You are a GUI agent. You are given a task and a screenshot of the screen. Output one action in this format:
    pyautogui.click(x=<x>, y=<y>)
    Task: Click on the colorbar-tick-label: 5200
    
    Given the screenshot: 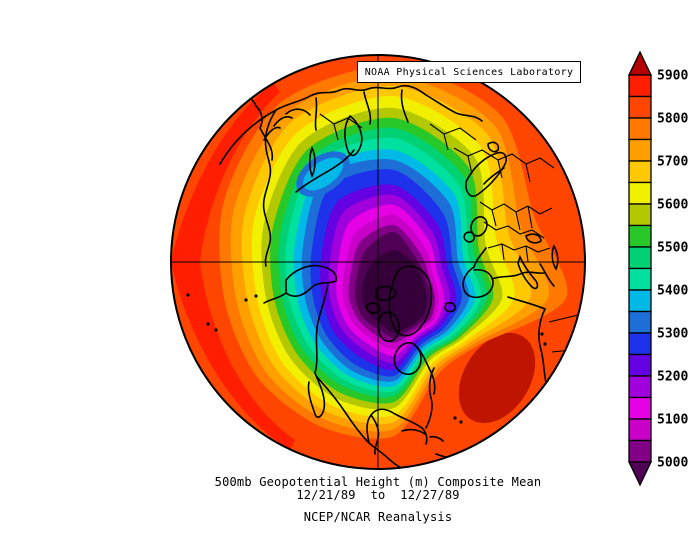 What is the action you would take?
    pyautogui.click(x=672, y=377)
    